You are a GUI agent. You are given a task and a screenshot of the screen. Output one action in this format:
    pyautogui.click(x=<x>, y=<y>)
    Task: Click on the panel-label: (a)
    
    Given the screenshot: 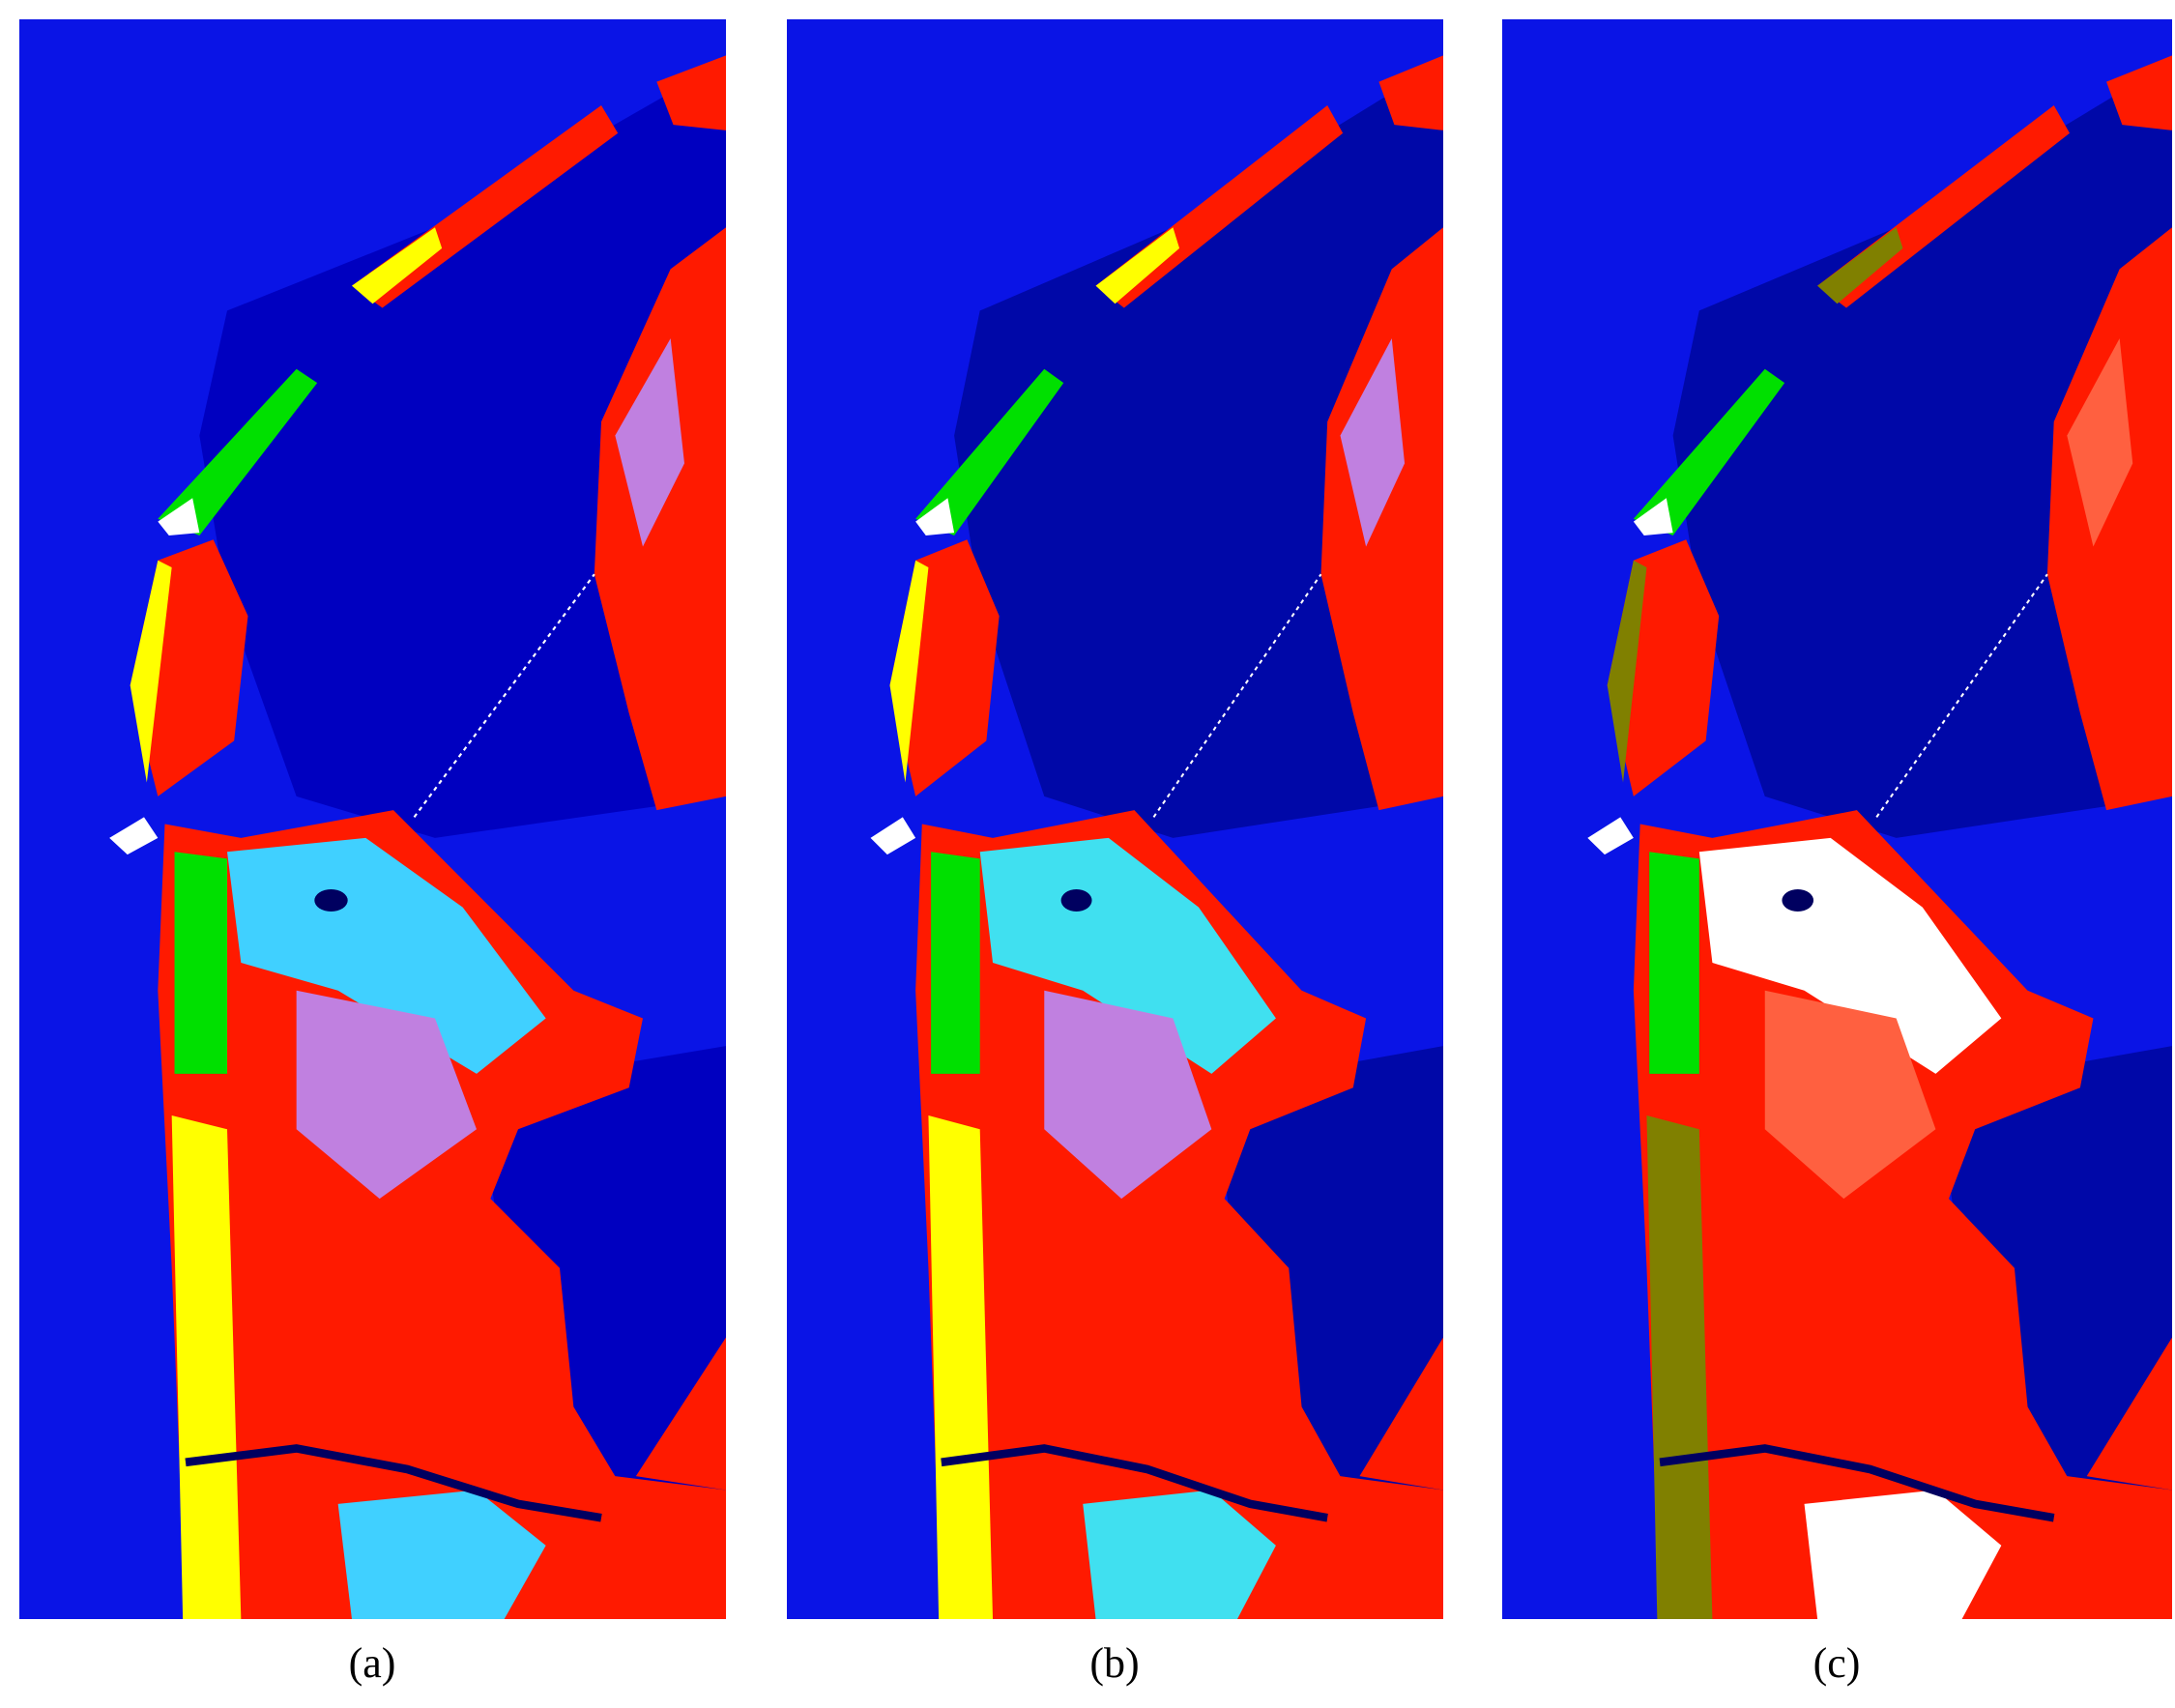 What is the action you would take?
    pyautogui.click(x=372, y=1663)
    